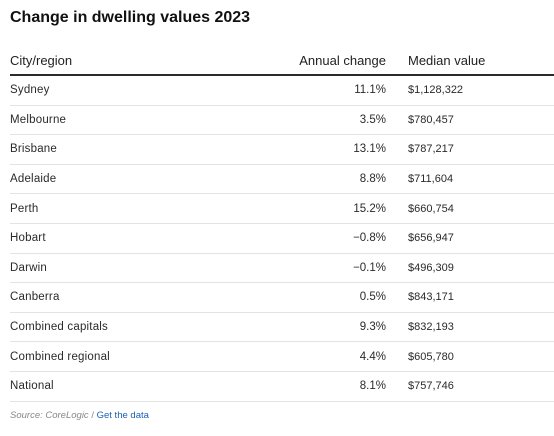  Describe the element at coordinates (125, 61) in the screenshot. I see `column-header-city: City/region` at that location.